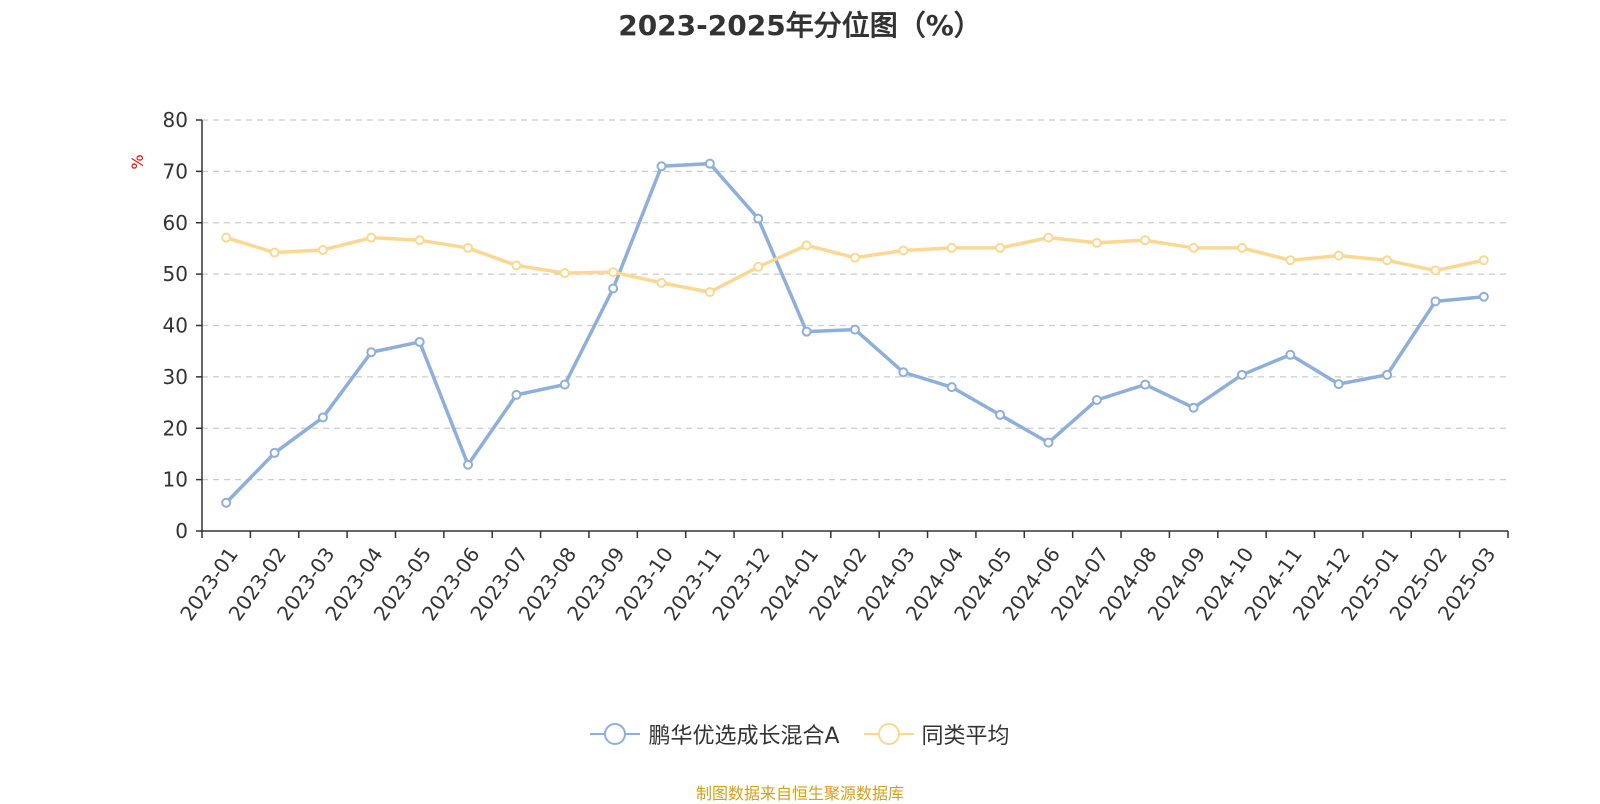 Image resolution: width=1600 pixels, height=804 pixels. I want to click on y-axis-label: %, so click(137, 161).